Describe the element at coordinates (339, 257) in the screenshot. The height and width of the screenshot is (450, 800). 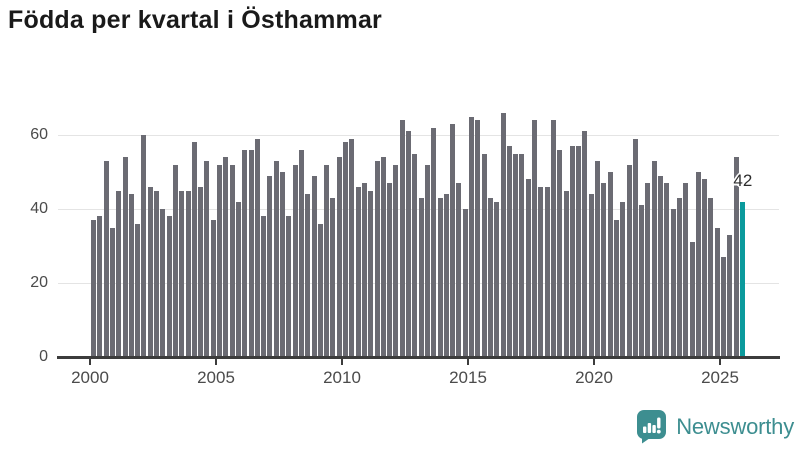
I see `bar-2009Q4` at that location.